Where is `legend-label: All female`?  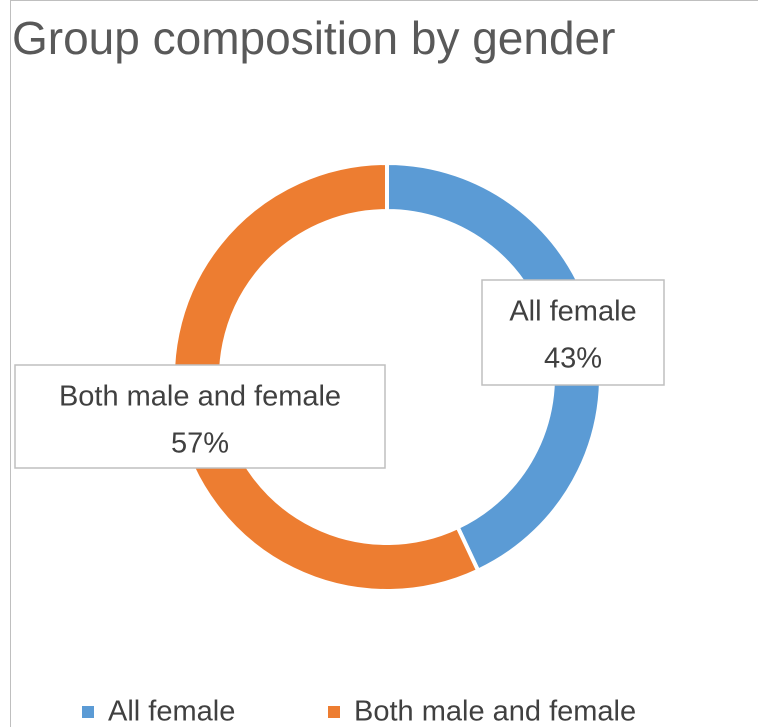 legend-label: All female is located at coordinates (171, 711).